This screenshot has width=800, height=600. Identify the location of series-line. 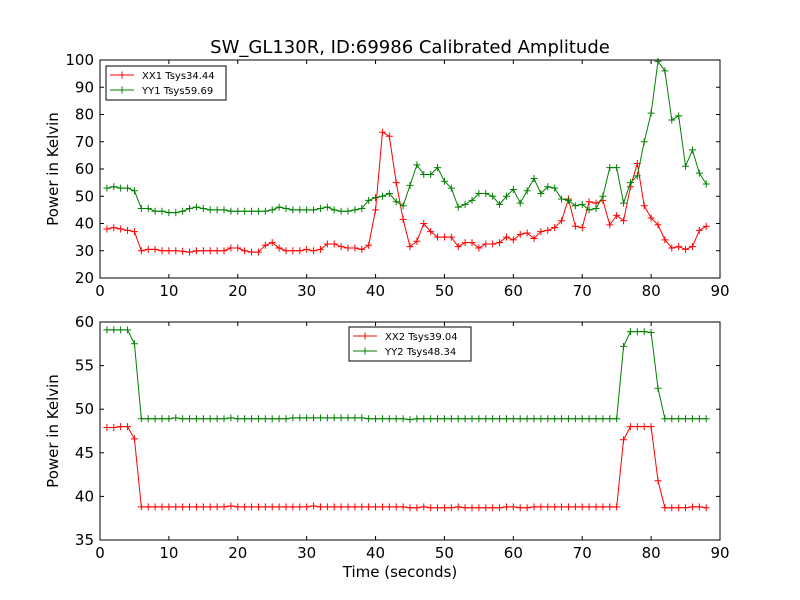
(406, 467).